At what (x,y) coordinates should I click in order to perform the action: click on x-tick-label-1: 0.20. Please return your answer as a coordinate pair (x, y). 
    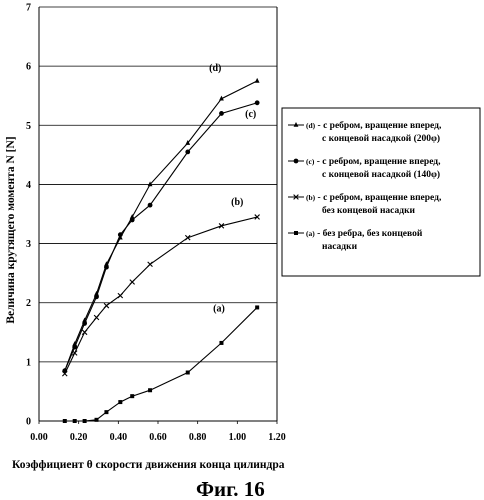
    Looking at the image, I should click on (79, 437).